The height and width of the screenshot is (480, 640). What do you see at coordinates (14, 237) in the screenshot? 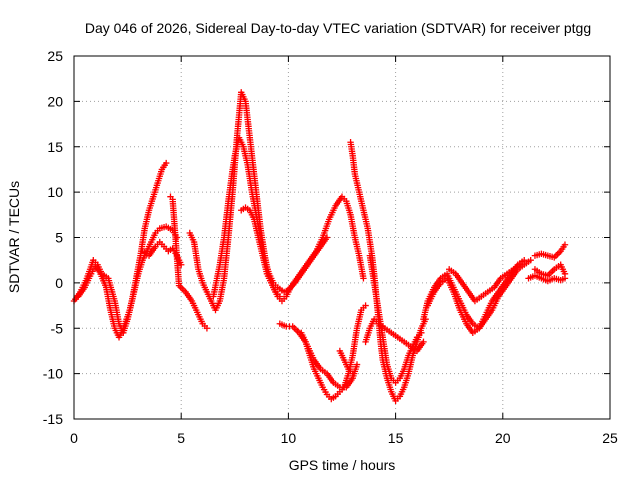
I see `y-axis-label: SDTVAR / TECUs` at bounding box center [14, 237].